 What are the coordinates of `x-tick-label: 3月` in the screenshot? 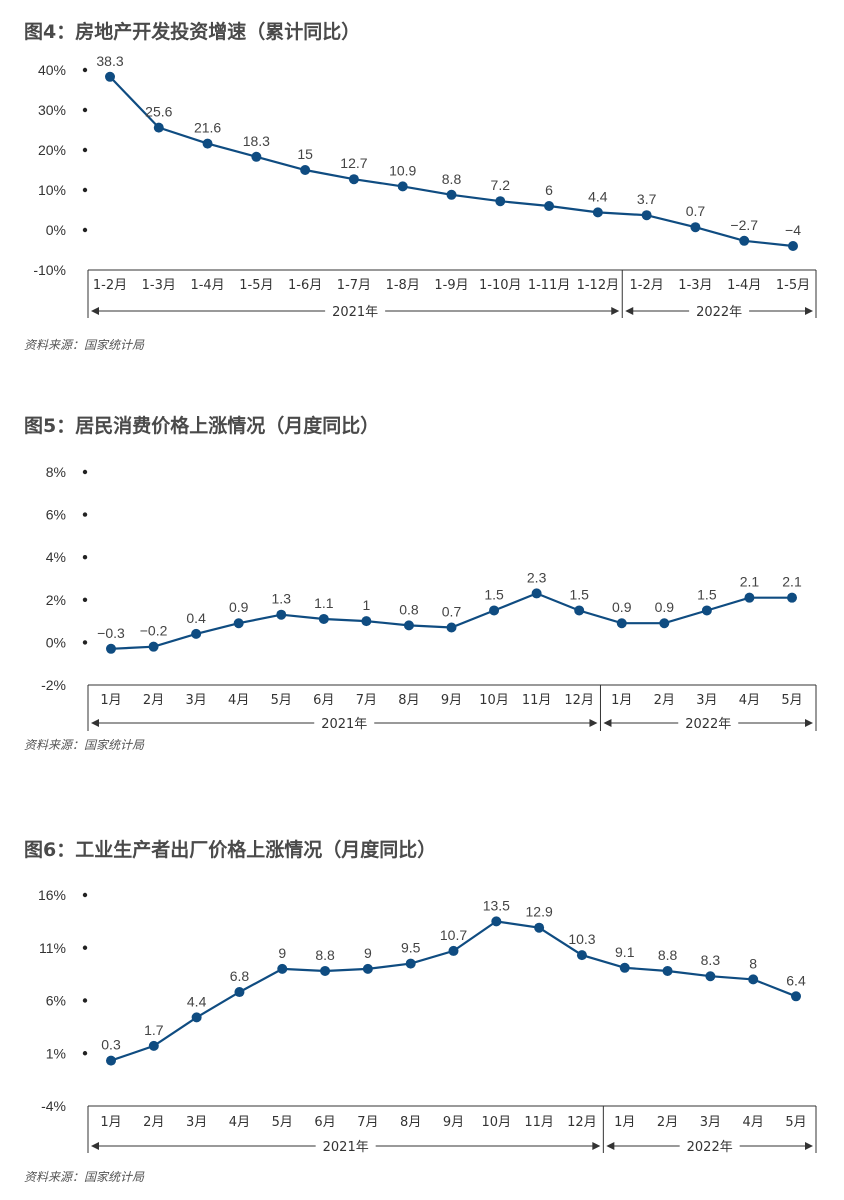 It's located at (706, 700).